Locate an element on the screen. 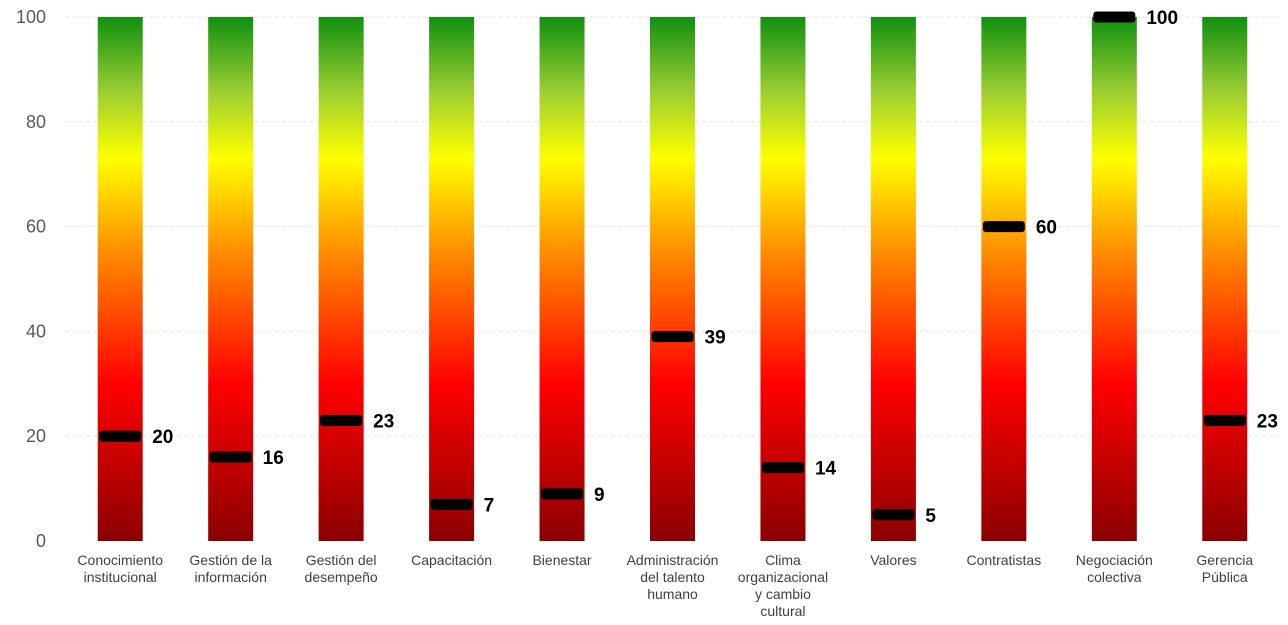 The width and height of the screenshot is (1288, 625). x-tick-label-line: cultural is located at coordinates (782, 611).